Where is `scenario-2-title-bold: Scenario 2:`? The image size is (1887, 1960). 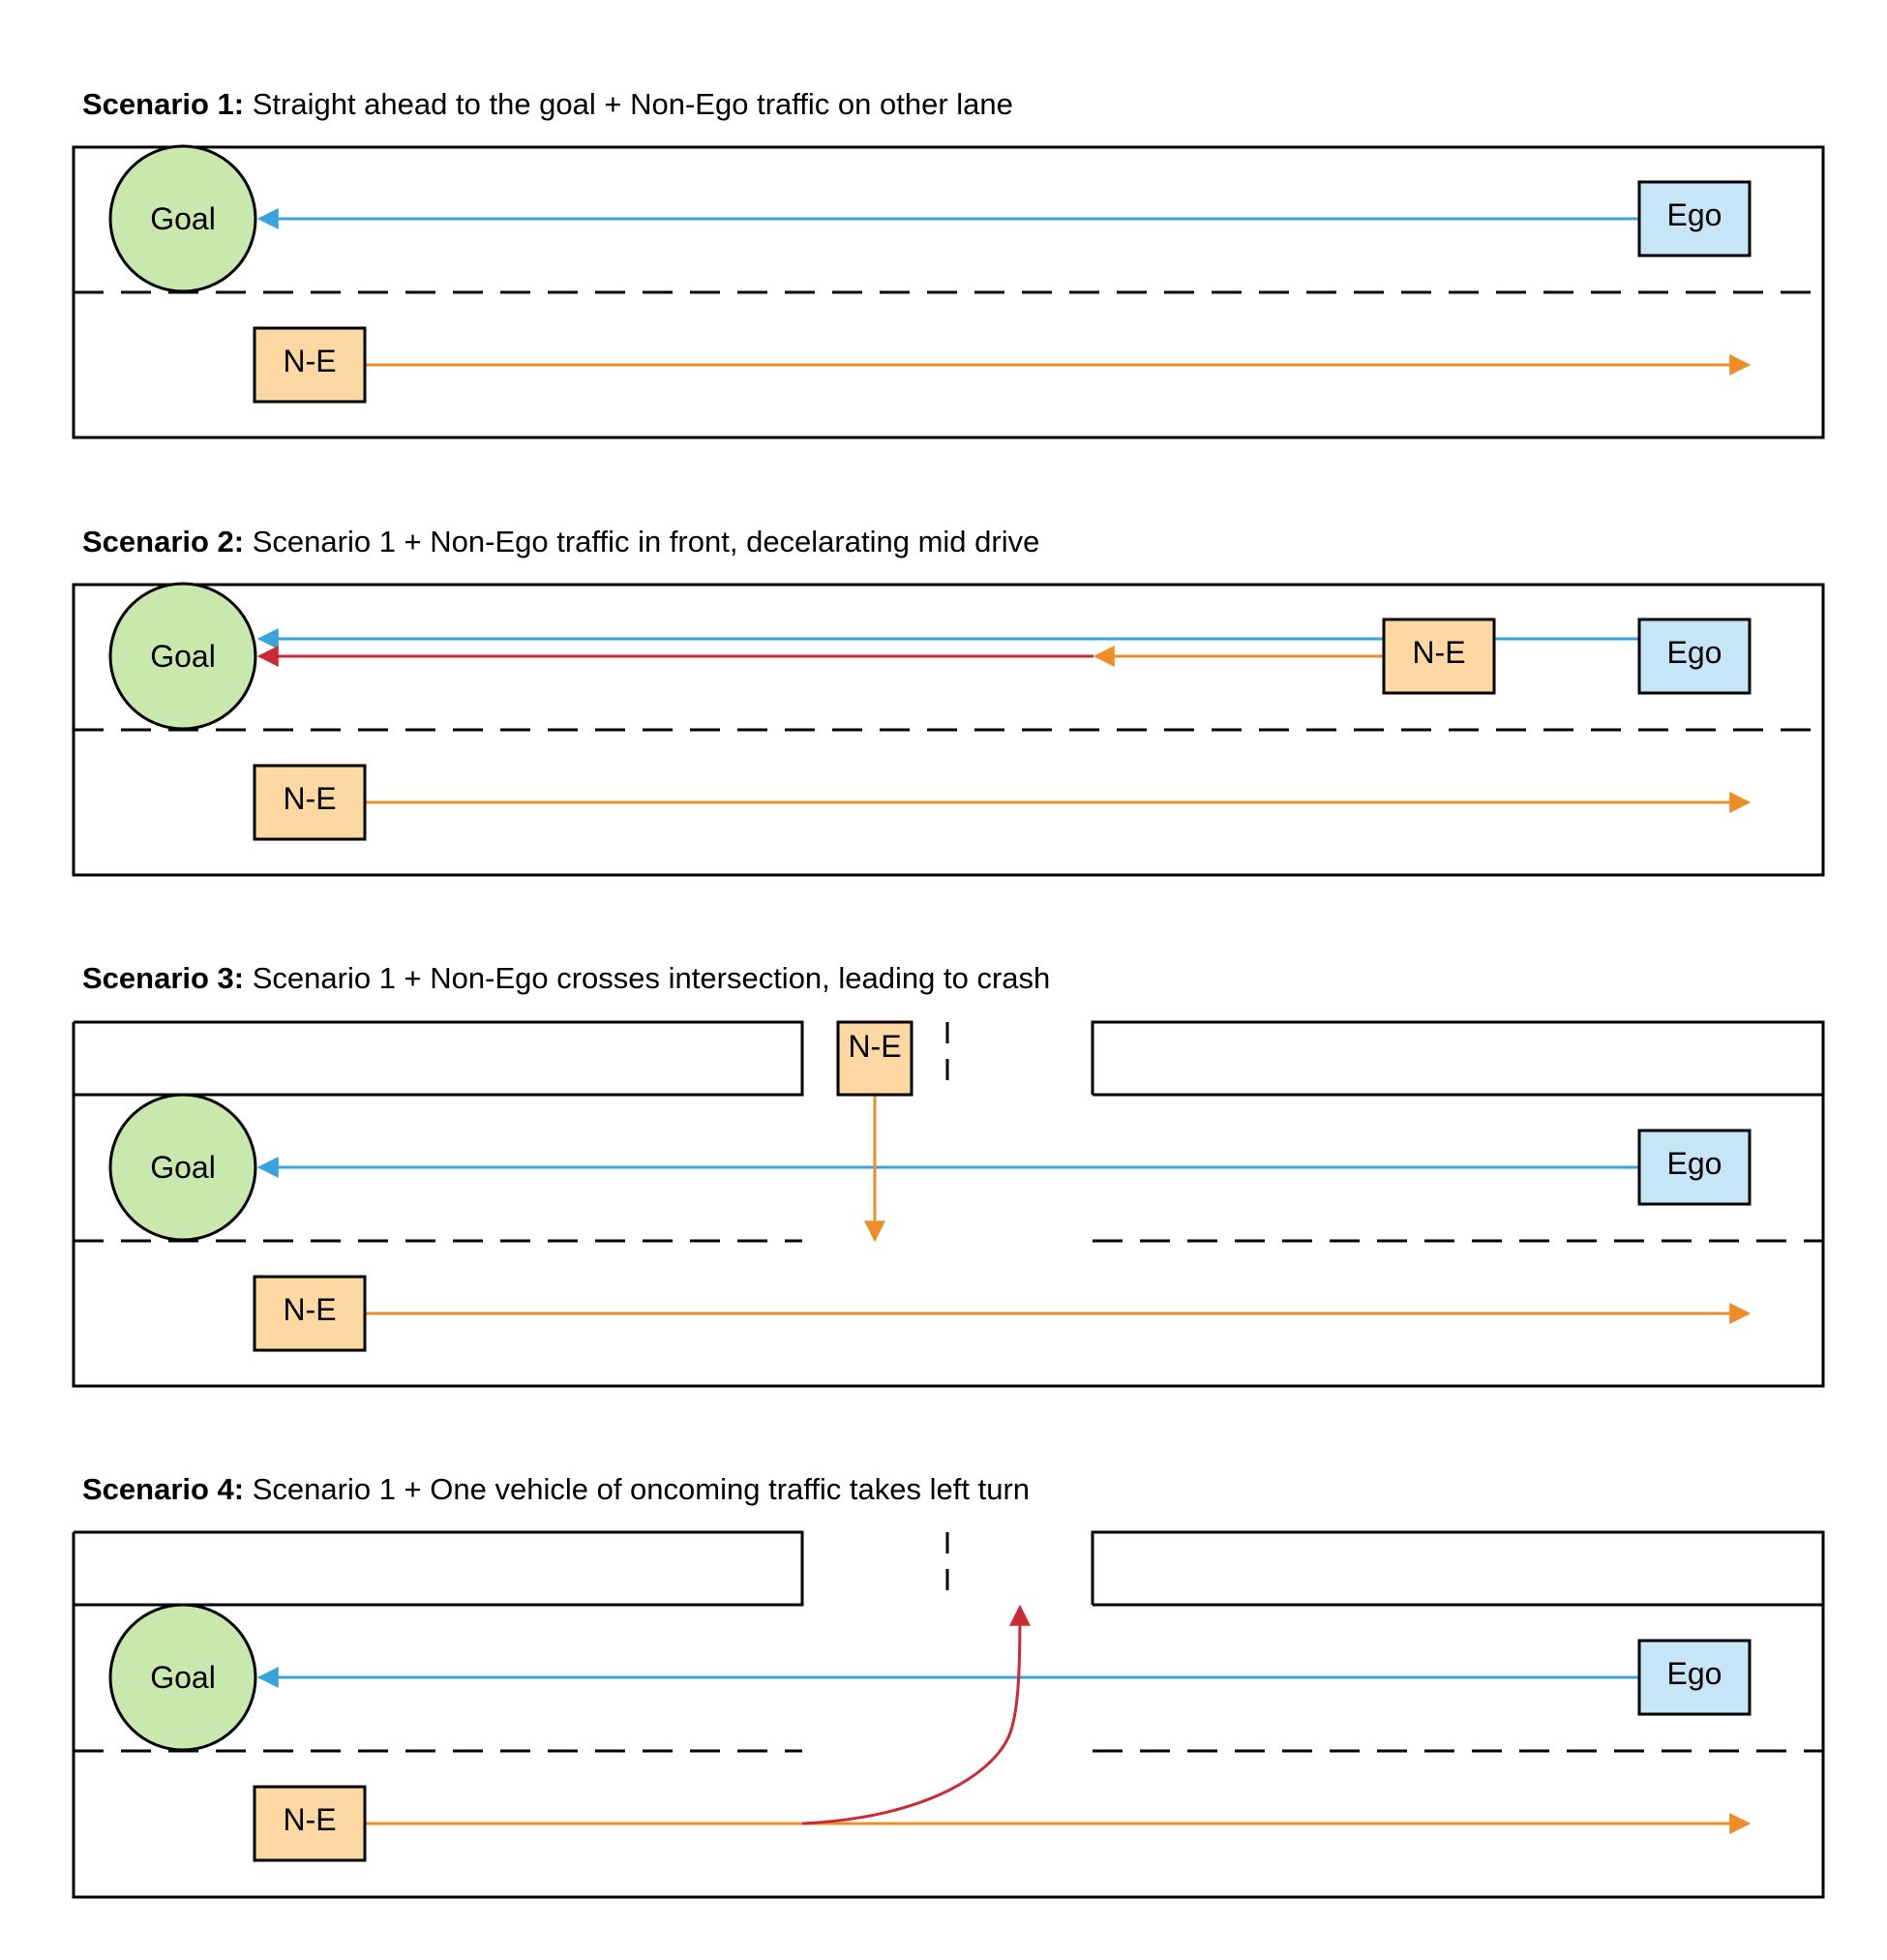
scenario-2-title-bold: Scenario 2: is located at coordinates (163, 541).